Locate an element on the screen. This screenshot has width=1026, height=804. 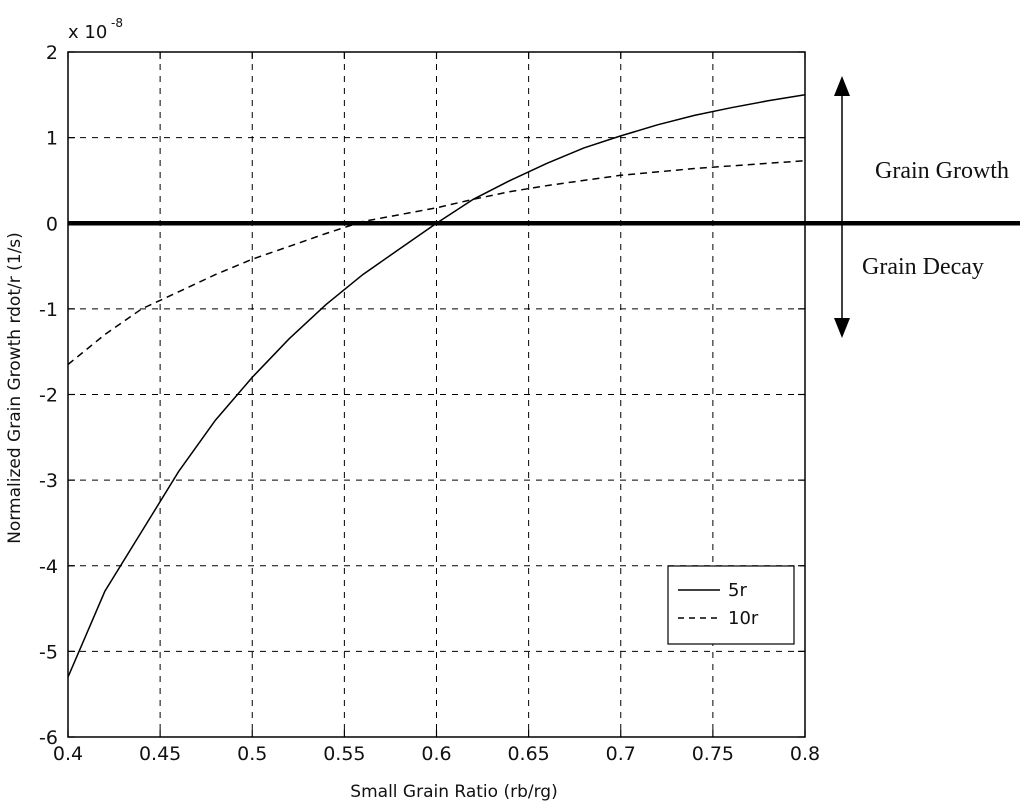
y-tick-label: -6 is located at coordinates (48, 738).